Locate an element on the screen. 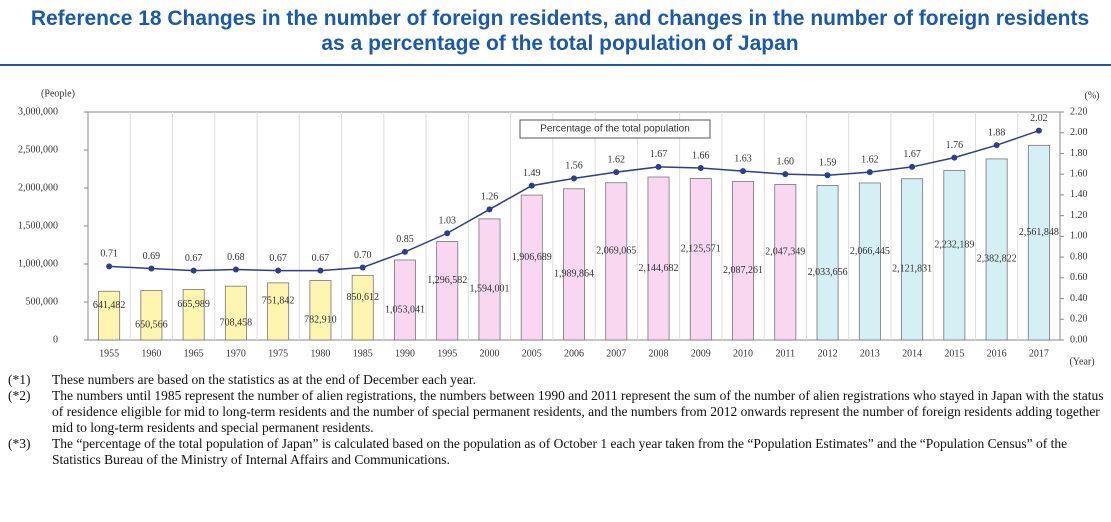 This screenshot has height=522, width=1111. legend-box is located at coordinates (615, 129).